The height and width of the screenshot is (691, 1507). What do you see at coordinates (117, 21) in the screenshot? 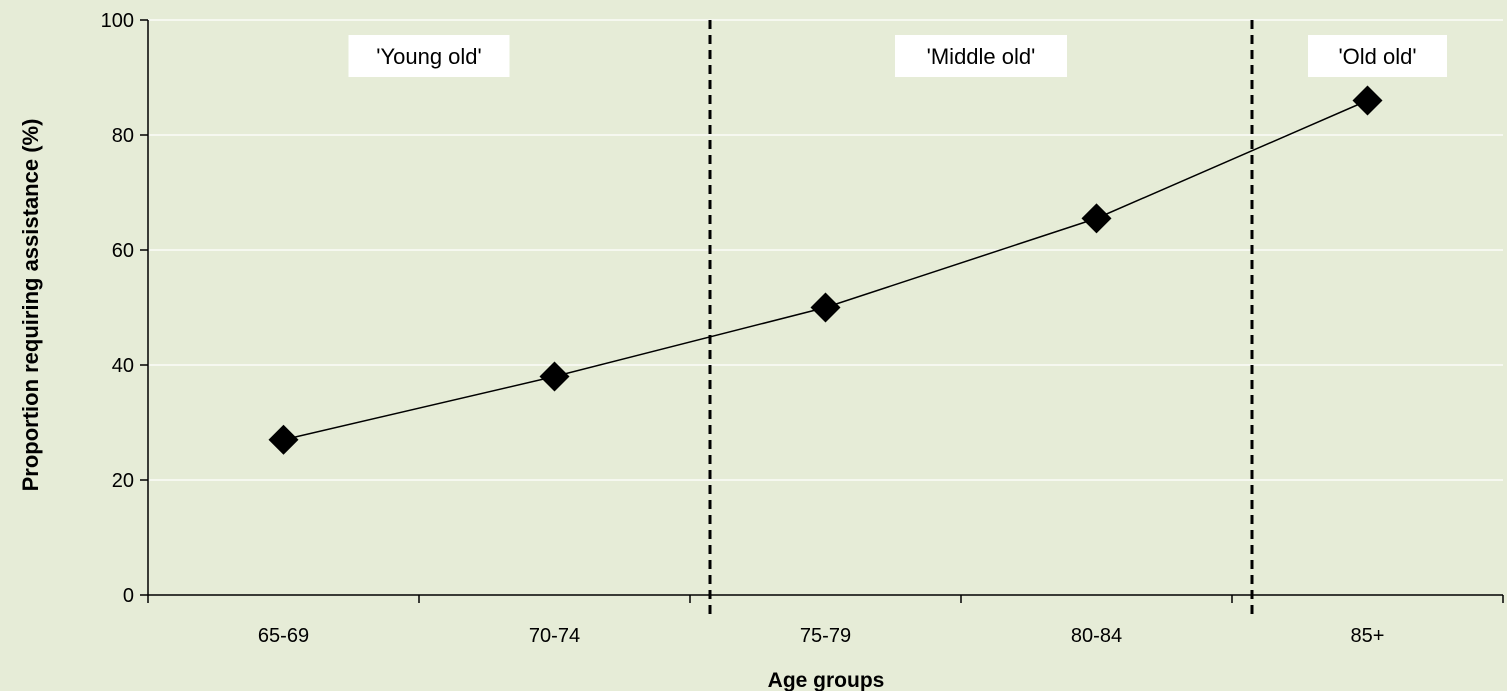
I see `y-tick-label: 100` at bounding box center [117, 21].